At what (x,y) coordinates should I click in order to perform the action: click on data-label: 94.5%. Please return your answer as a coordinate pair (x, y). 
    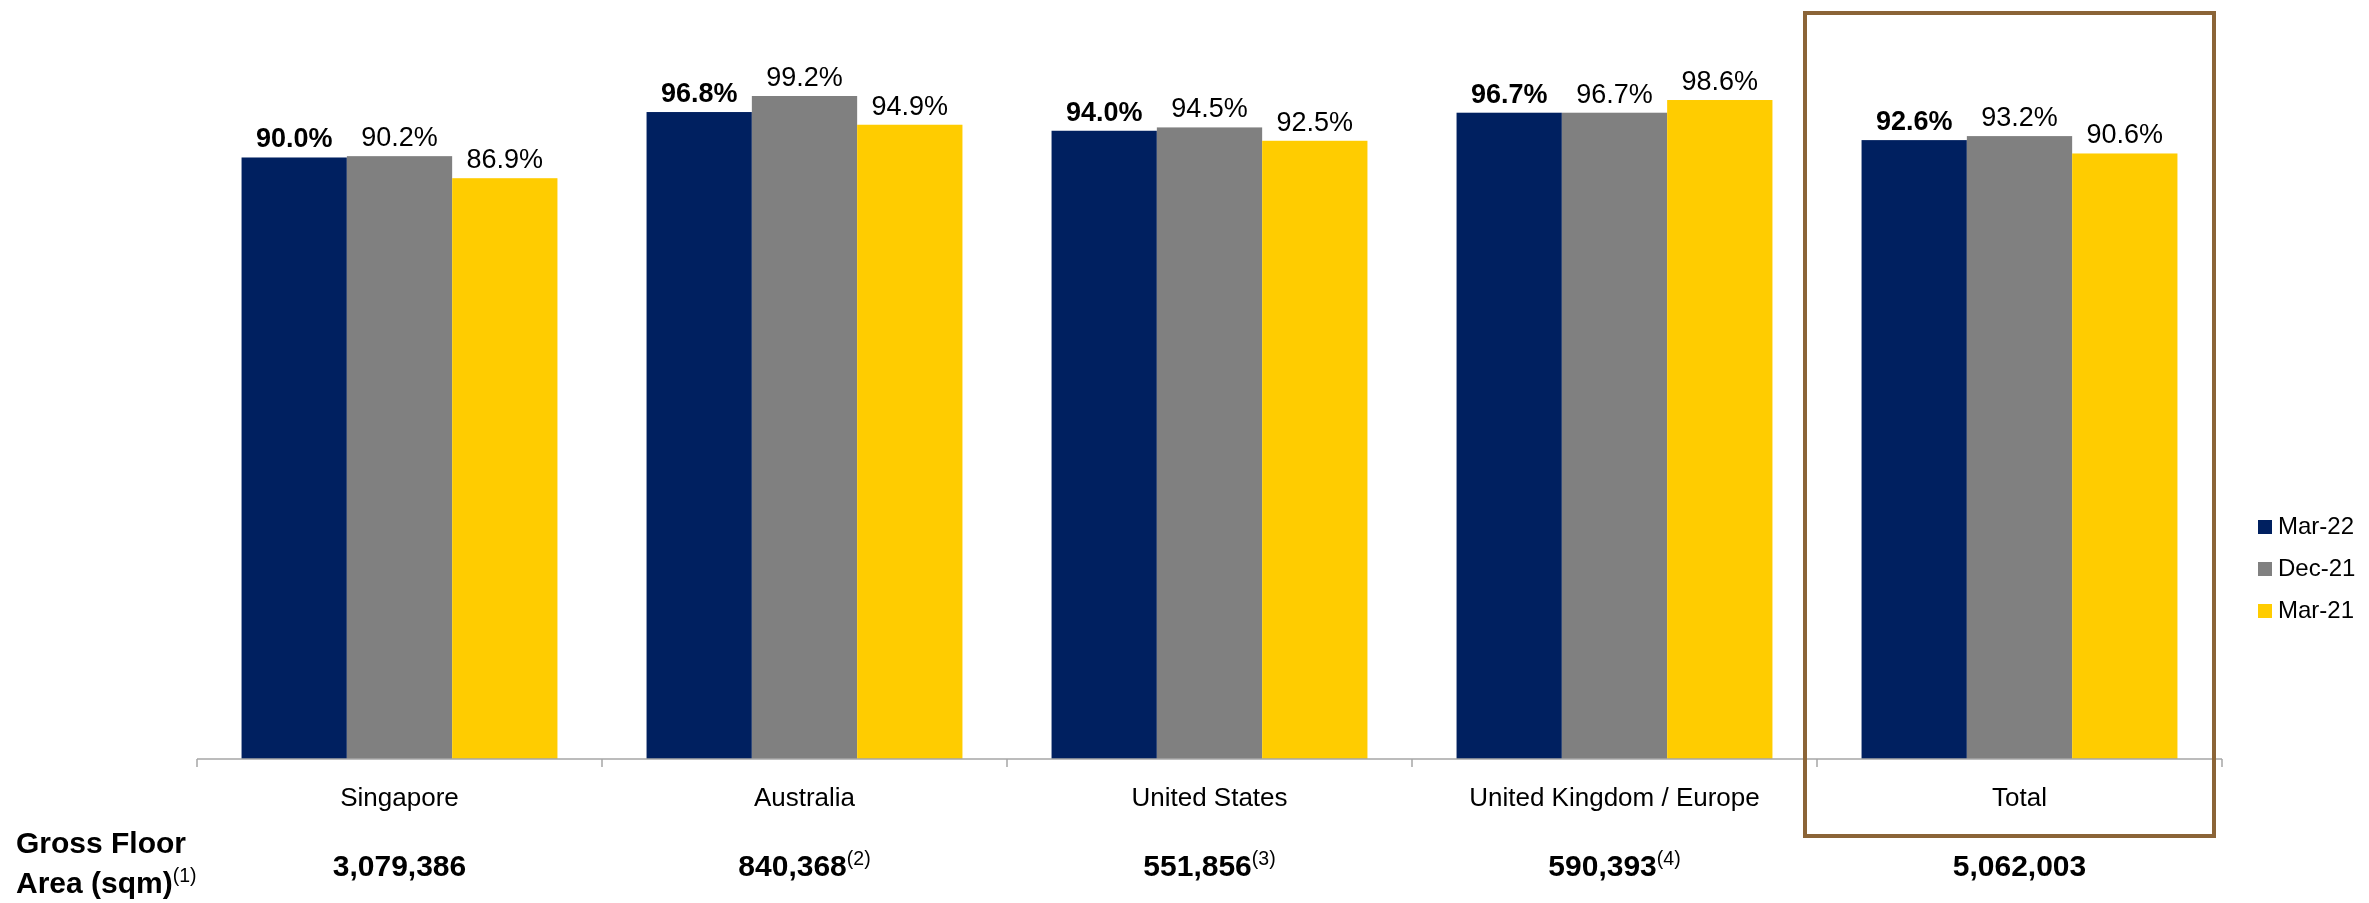
    Looking at the image, I should click on (1209, 108).